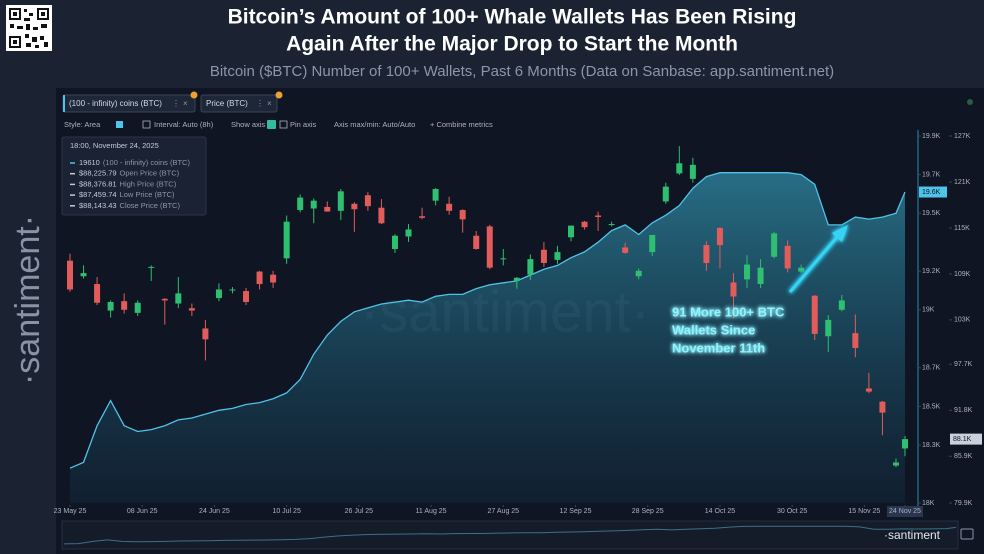  What do you see at coordinates (510, 535) in the screenshot?
I see `navigator` at bounding box center [510, 535].